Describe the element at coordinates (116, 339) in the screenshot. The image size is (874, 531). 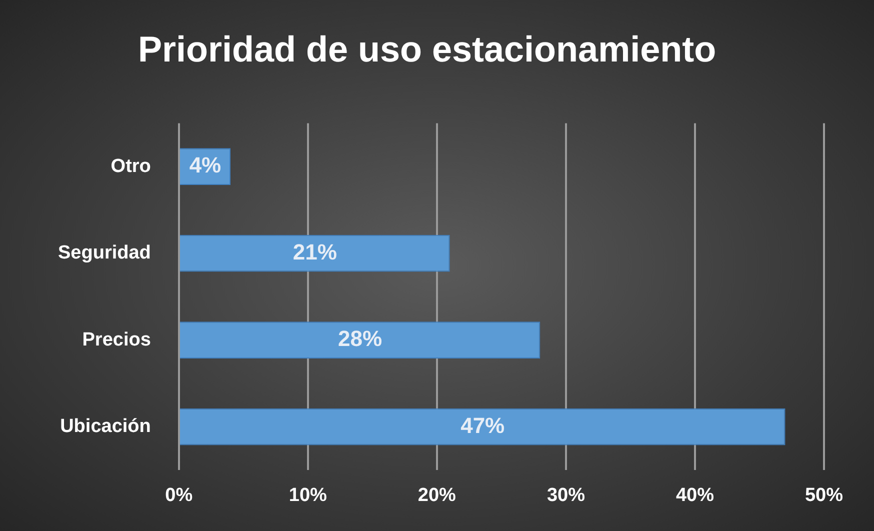
I see `y-tick-label: Precios` at that location.